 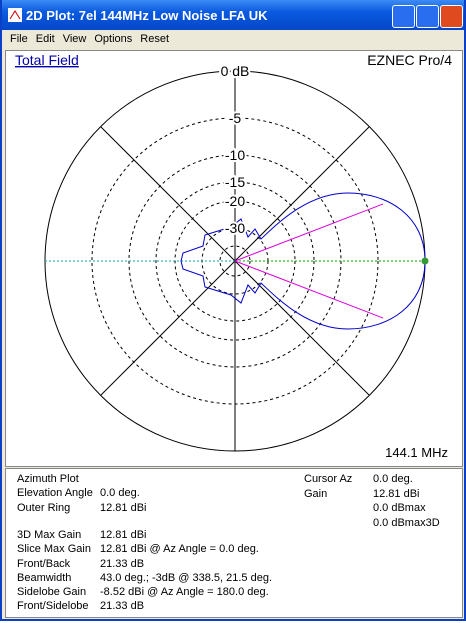 I want to click on info-label: Elevation Angle, so click(x=55, y=493).